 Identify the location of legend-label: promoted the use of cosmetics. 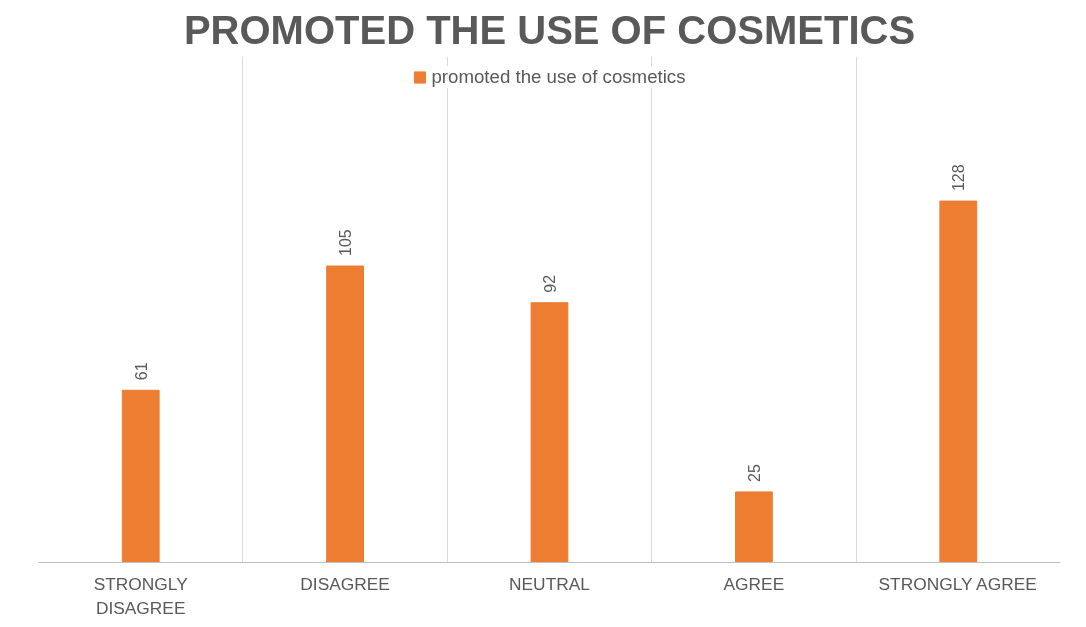
(558, 77).